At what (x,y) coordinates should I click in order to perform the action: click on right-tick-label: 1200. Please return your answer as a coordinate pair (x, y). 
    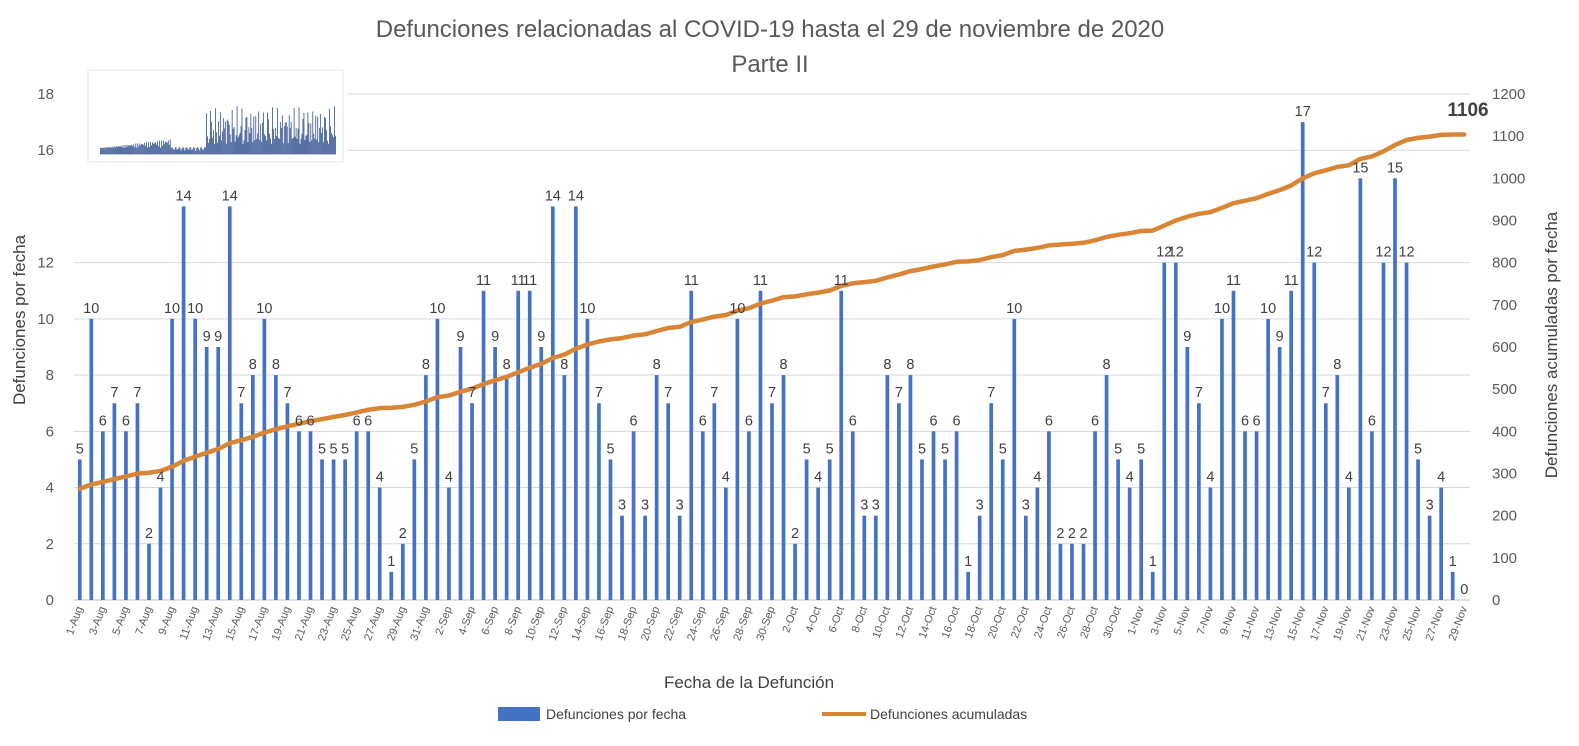
    Looking at the image, I should click on (1508, 94).